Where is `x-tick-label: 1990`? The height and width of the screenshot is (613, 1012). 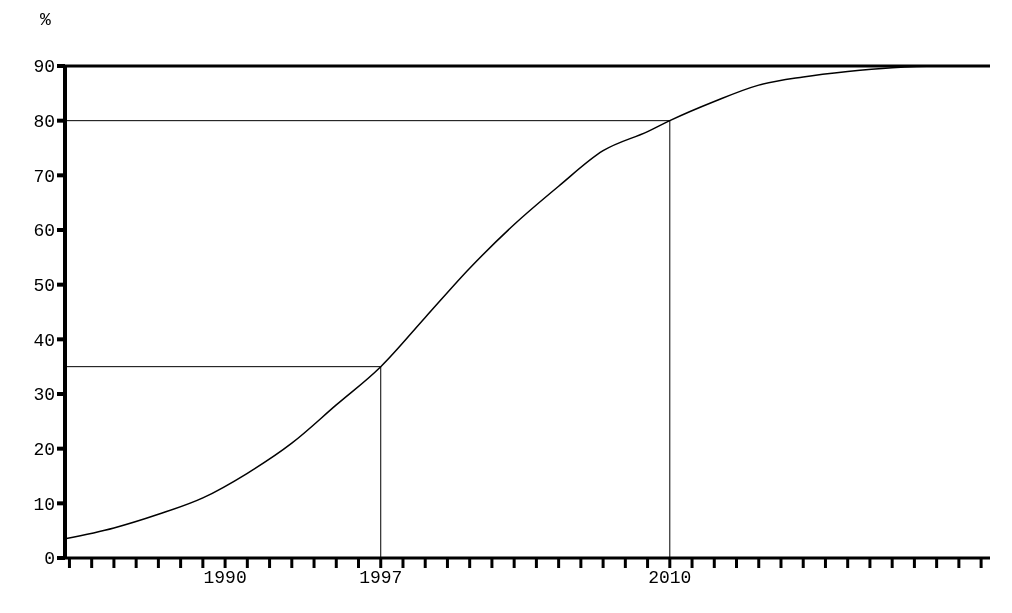
x-tick-label: 1990 is located at coordinates (225, 577).